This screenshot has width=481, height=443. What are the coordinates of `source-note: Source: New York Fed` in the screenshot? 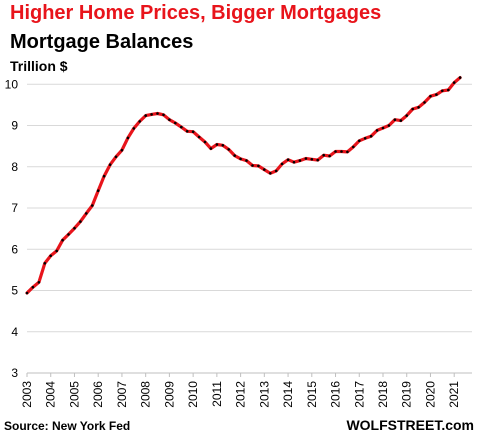 It's located at (67, 426).